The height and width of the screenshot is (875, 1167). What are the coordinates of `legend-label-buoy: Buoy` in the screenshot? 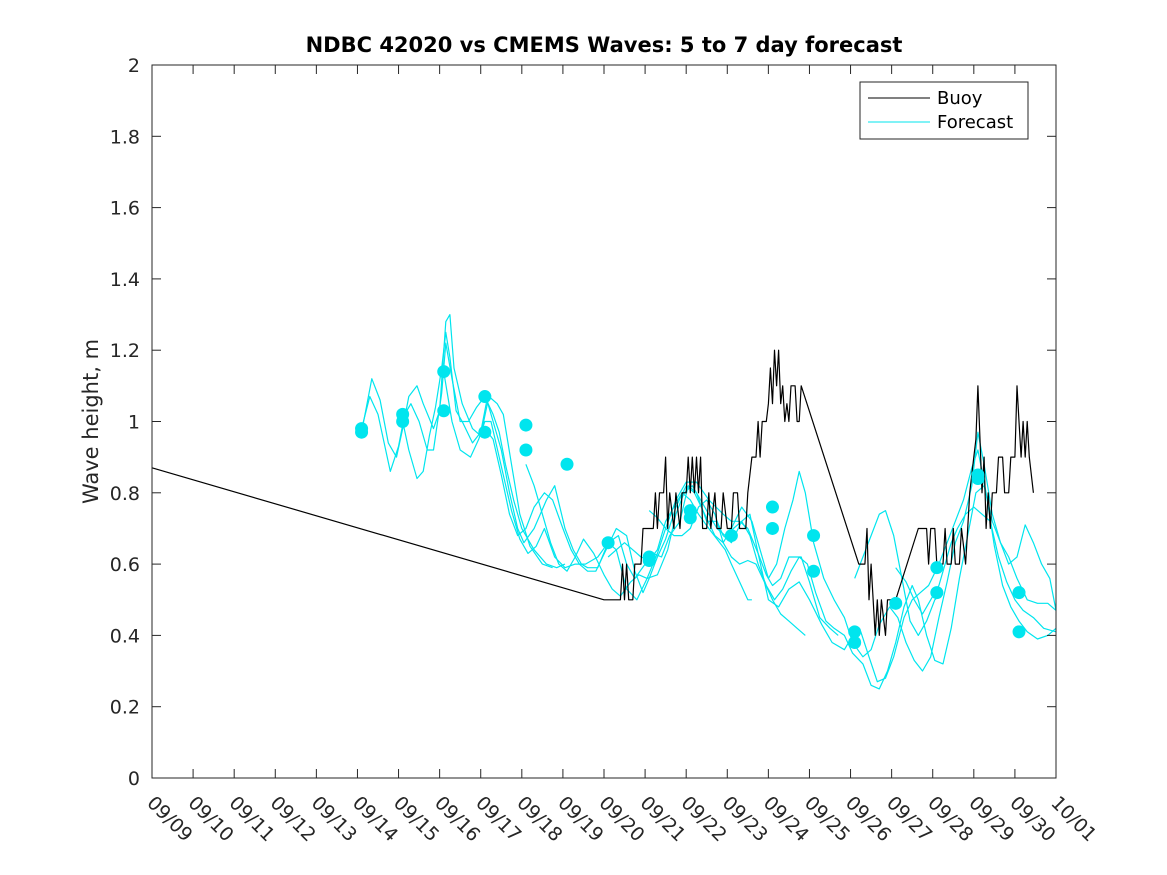 It's located at (960, 98).